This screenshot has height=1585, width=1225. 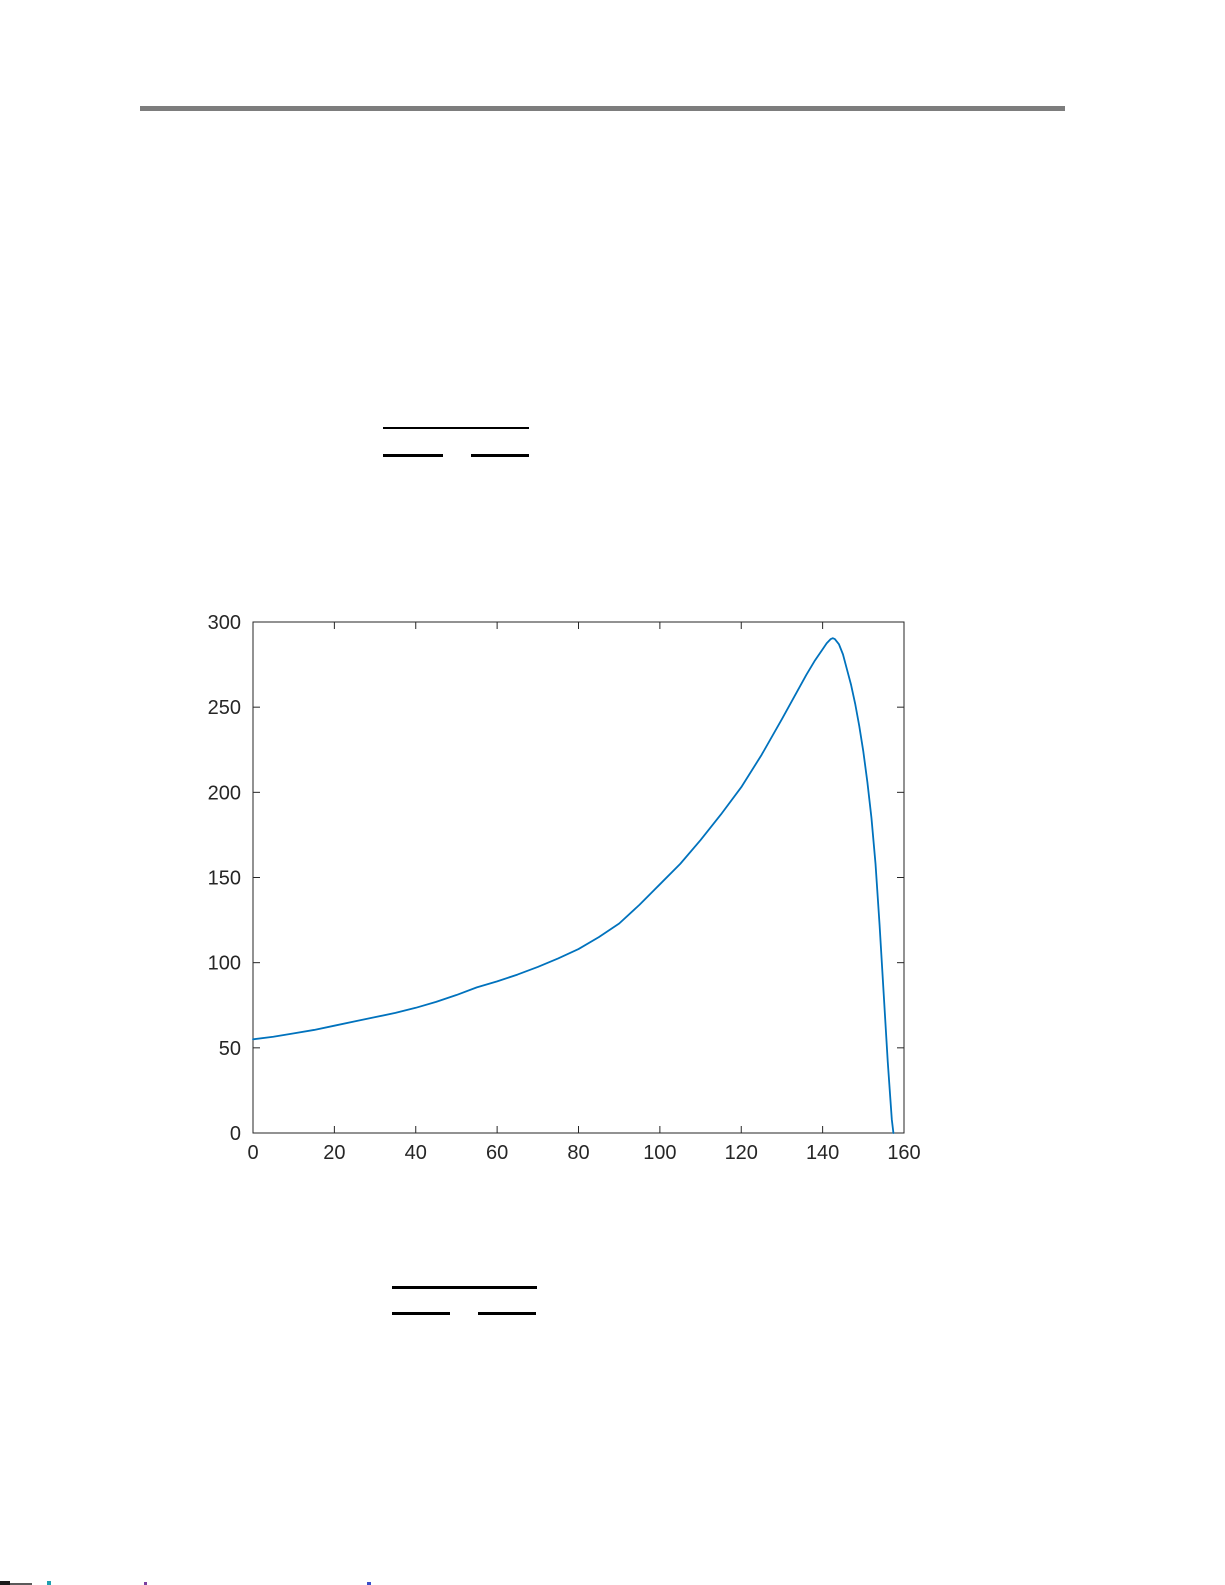 I want to click on y-axis-tick-label: 0, so click(x=235, y=1134).